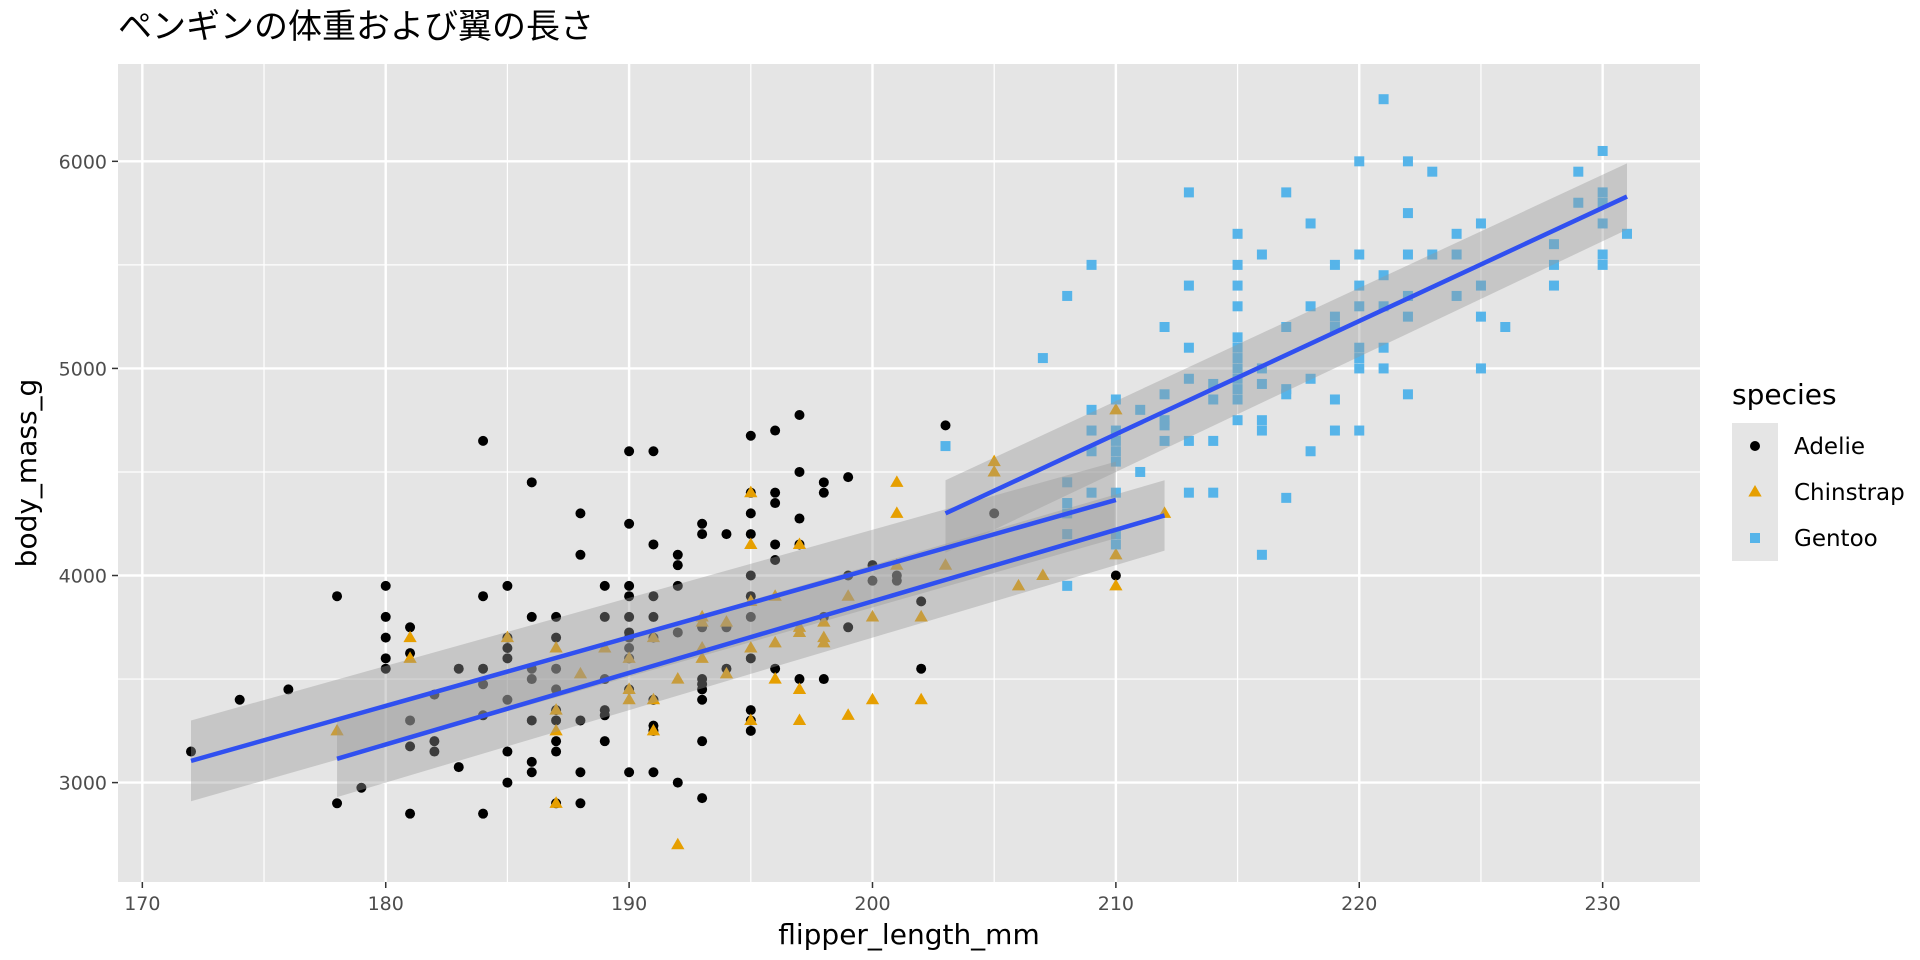  Describe the element at coordinates (1755, 446) in the screenshot. I see `legend-marker-adelie` at that location.